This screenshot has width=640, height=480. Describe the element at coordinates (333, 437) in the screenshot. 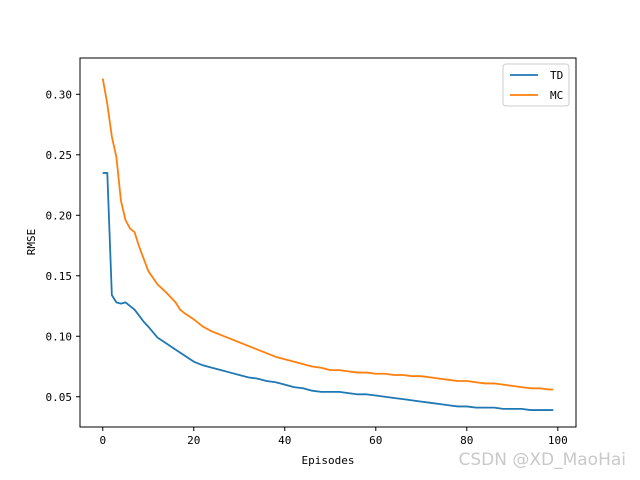

I see `x-axis: 0 20 40 60 80 100` at that location.